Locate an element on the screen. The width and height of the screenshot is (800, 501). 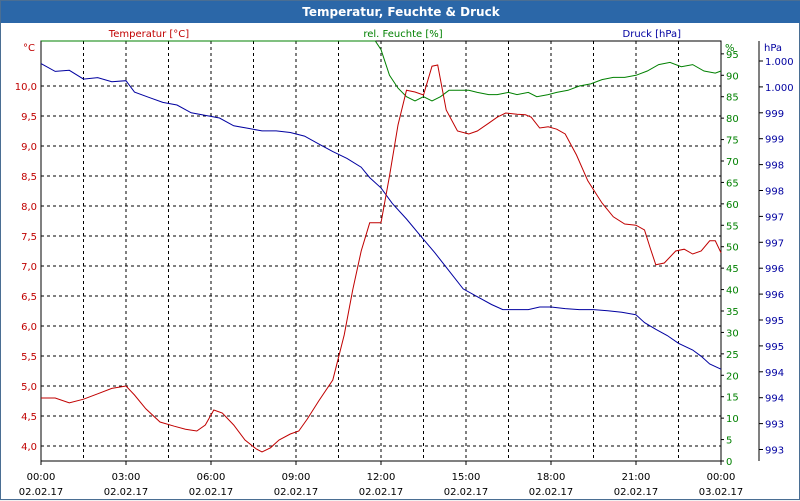
x-tick-time: 21:00 is located at coordinates (636, 477).